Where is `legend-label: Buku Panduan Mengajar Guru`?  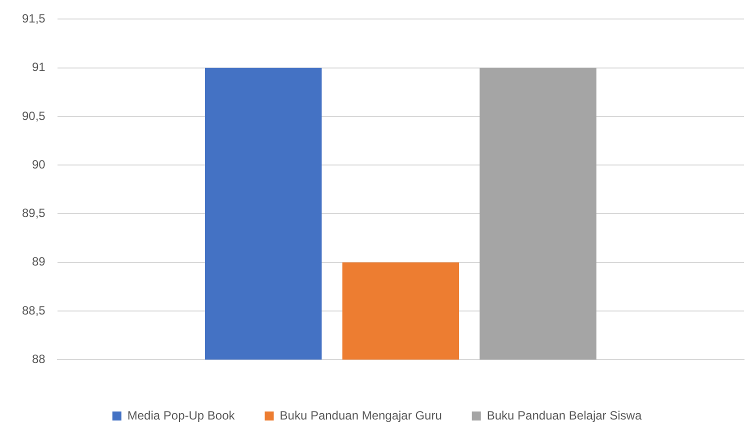
legend-label: Buku Panduan Mengajar Guru is located at coordinates (361, 415).